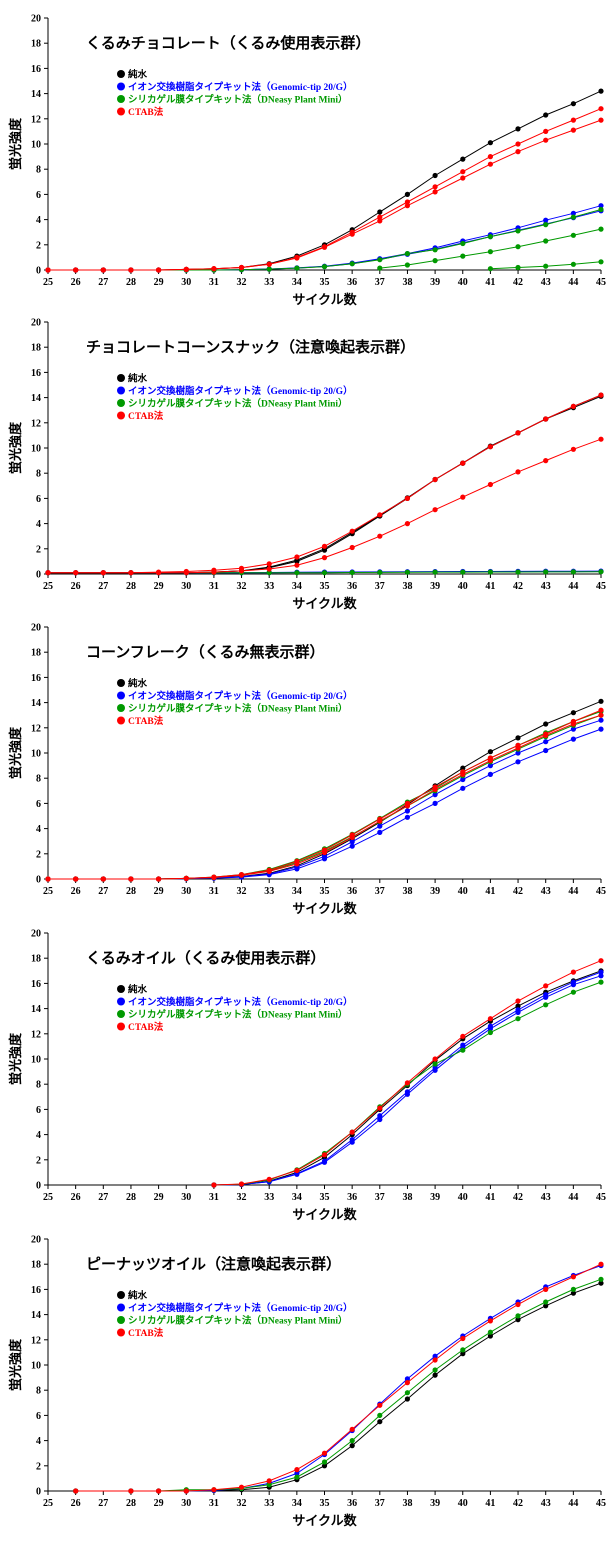 The image size is (608, 1541). I want to click on x-tick-label: 33, so click(269, 1197).